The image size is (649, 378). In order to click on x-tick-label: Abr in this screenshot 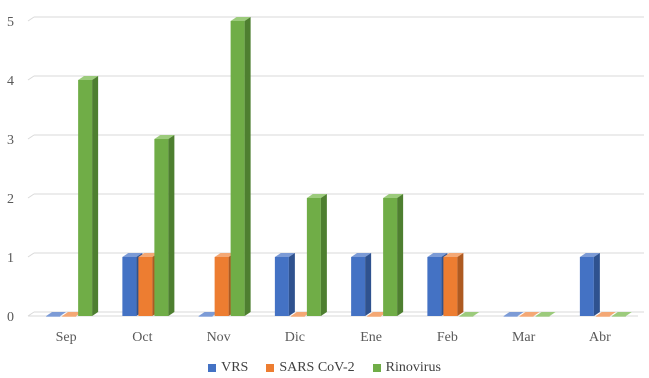, I will do `click(600, 337)`.